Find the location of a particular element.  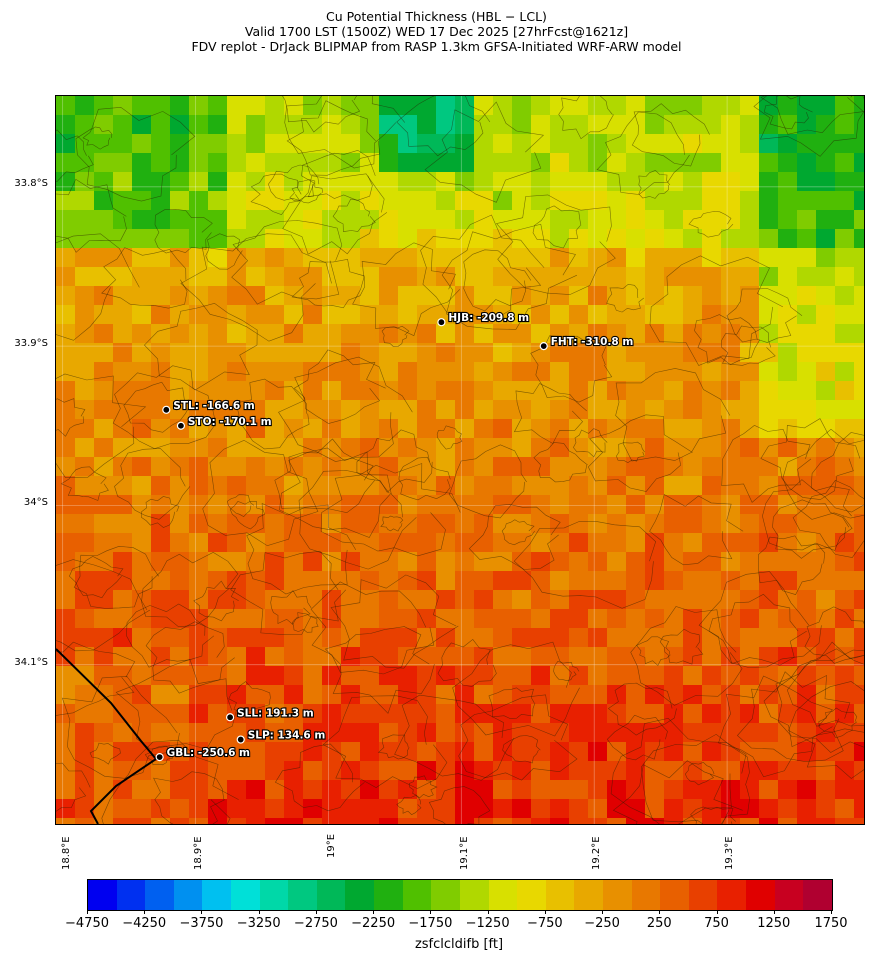

station-marker-sll: SLL: 191.3 m is located at coordinates (270, 714).